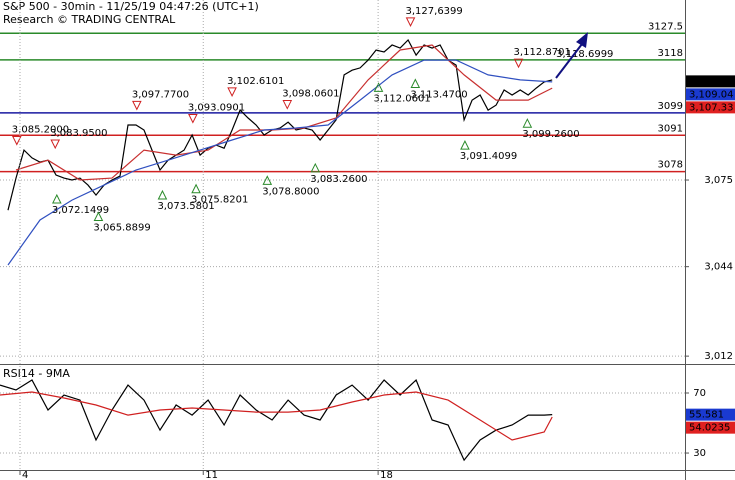 The height and width of the screenshot is (480, 735). I want to click on price-tag-label: 55.581, so click(706, 415).